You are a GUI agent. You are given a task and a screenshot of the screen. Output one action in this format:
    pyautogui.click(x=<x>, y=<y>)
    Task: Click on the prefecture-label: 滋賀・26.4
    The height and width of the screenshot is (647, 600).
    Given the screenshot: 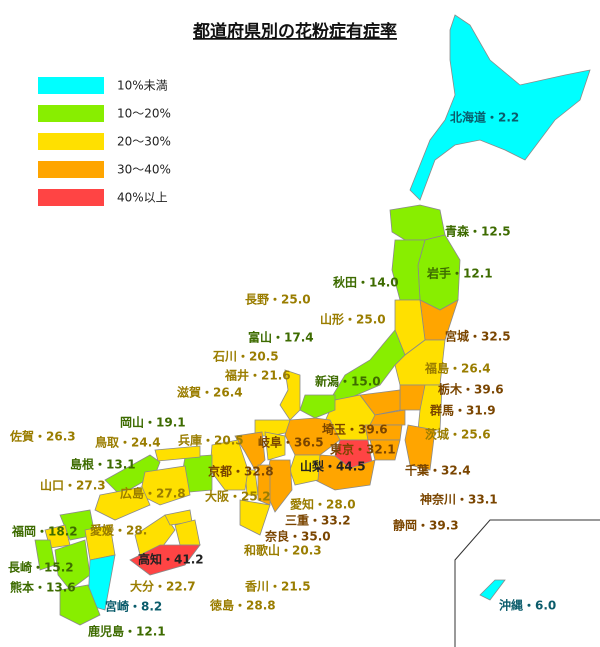 What is the action you would take?
    pyautogui.click(x=210, y=392)
    